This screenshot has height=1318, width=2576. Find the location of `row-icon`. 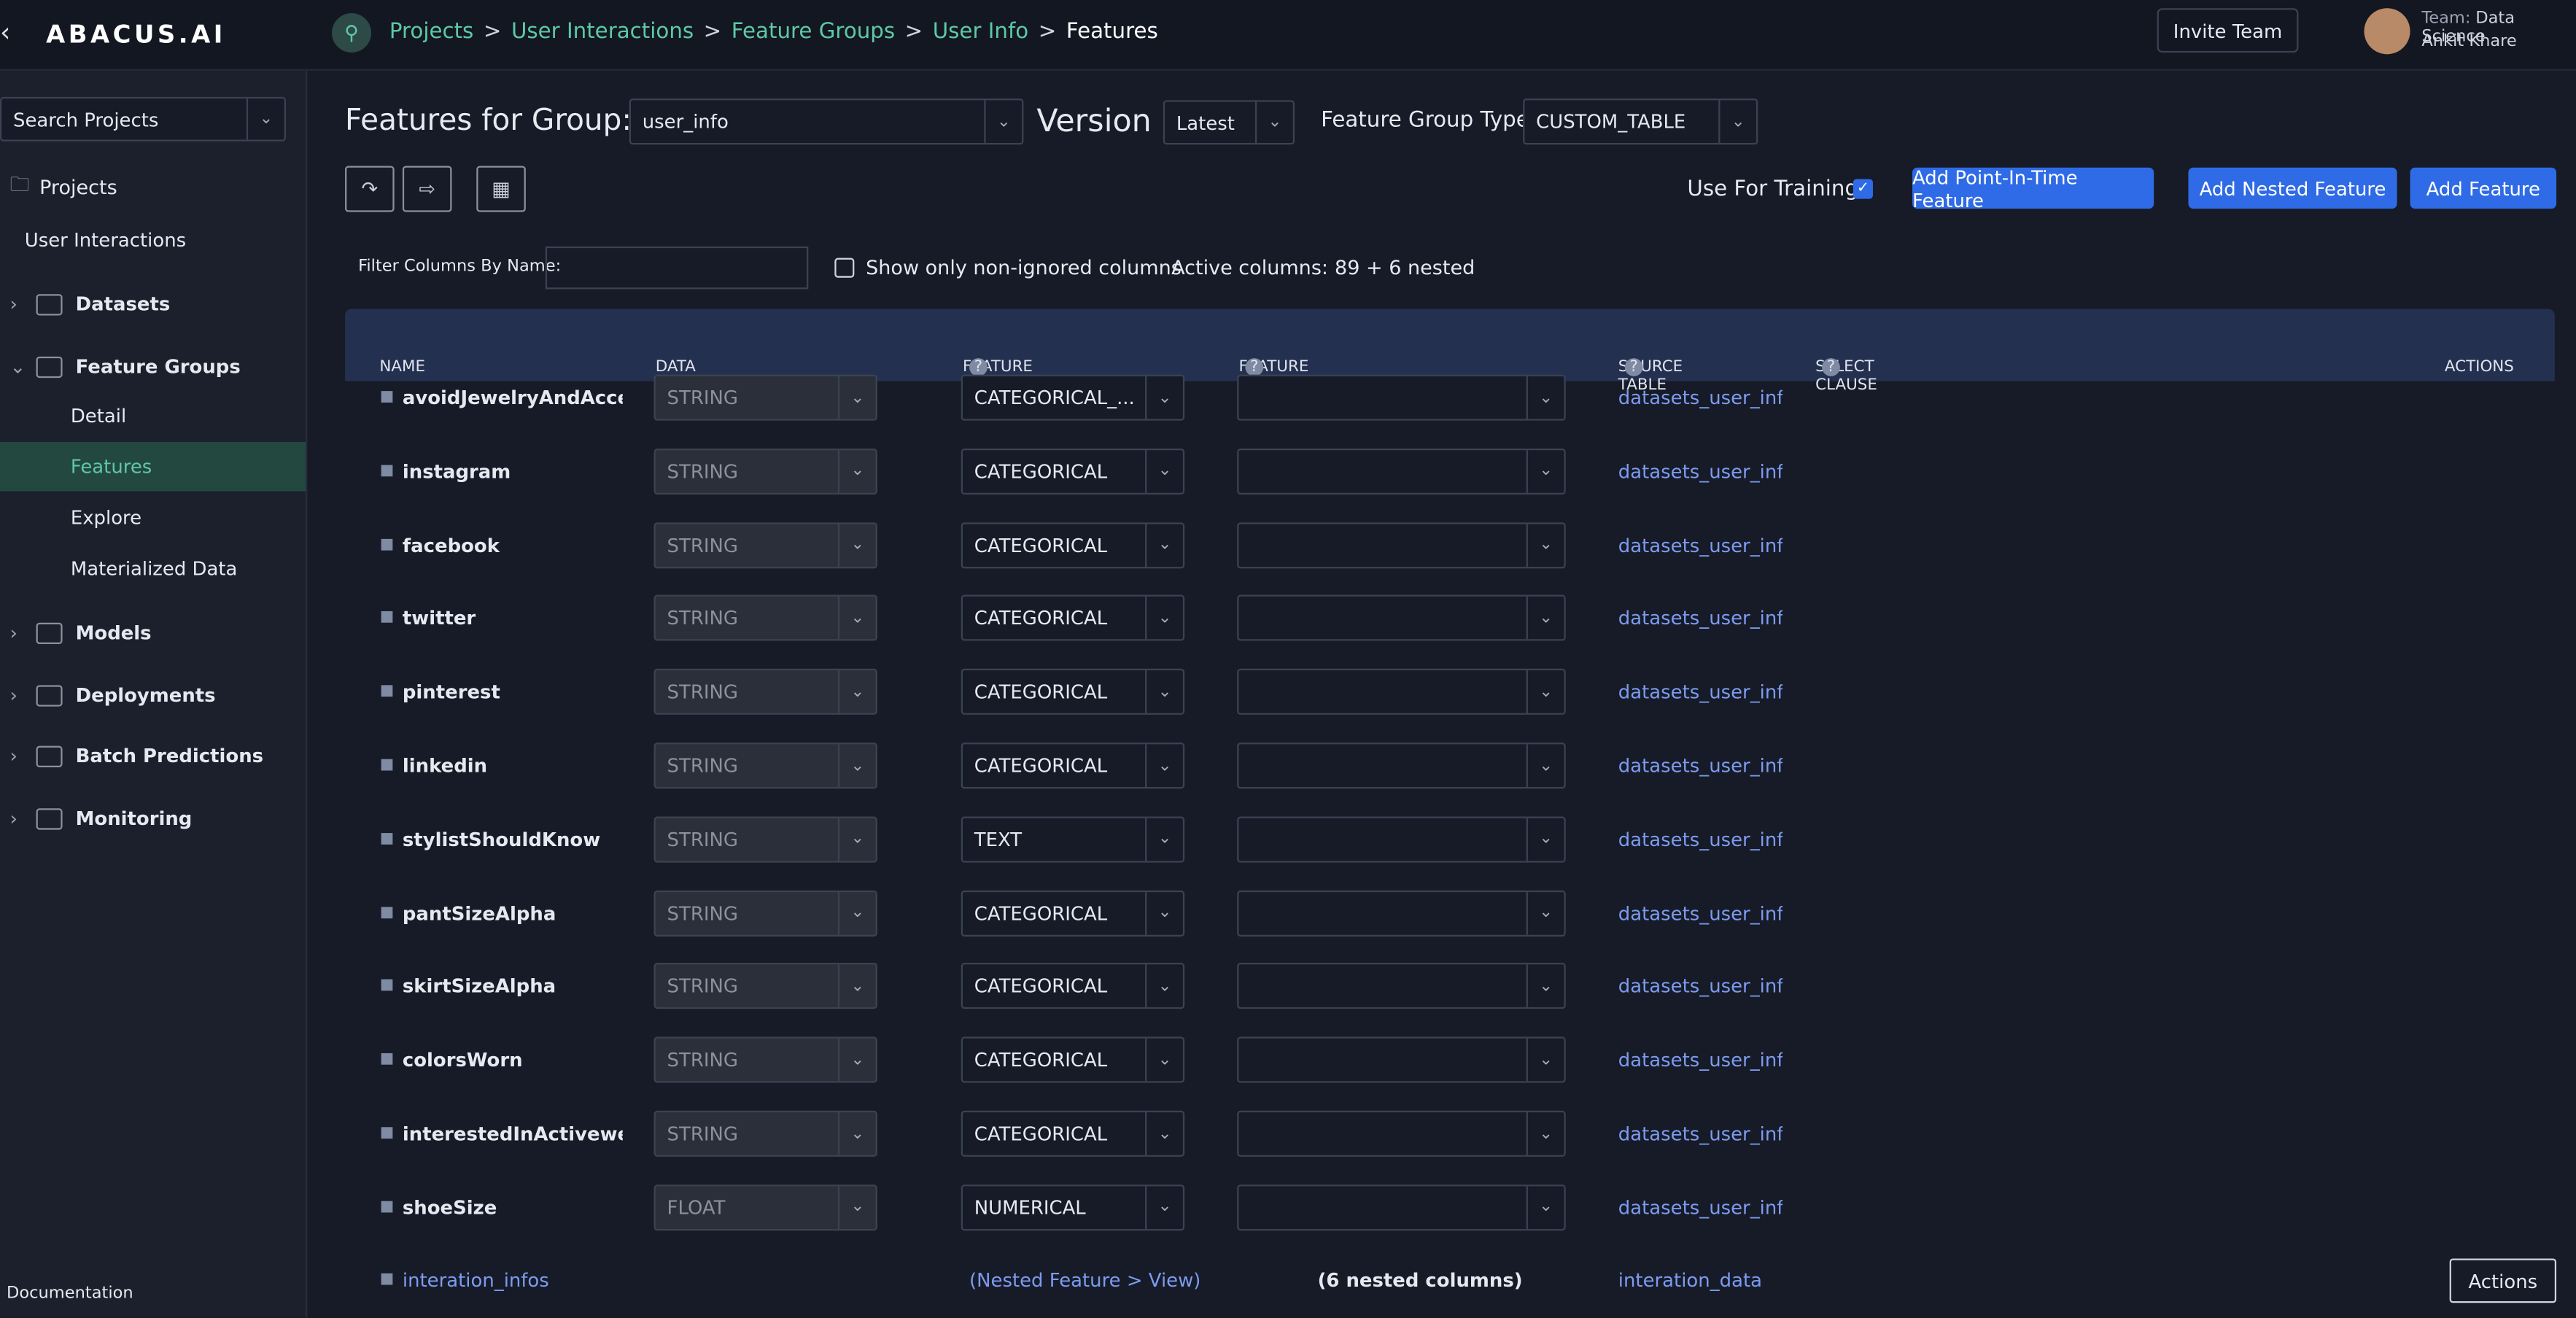

row-icon is located at coordinates (387, 1133).